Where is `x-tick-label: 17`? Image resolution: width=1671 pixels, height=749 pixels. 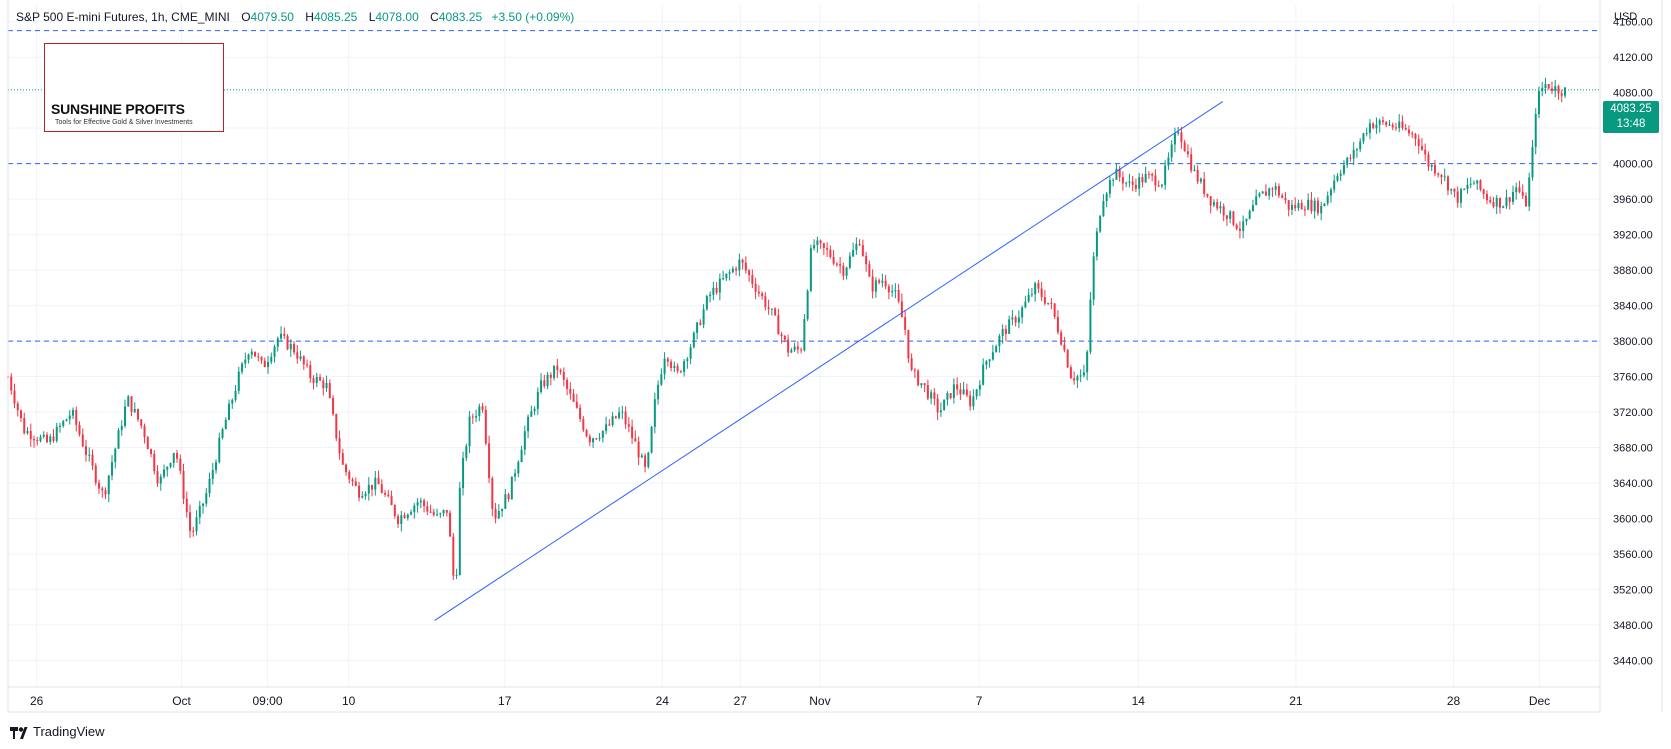 x-tick-label: 17 is located at coordinates (505, 701).